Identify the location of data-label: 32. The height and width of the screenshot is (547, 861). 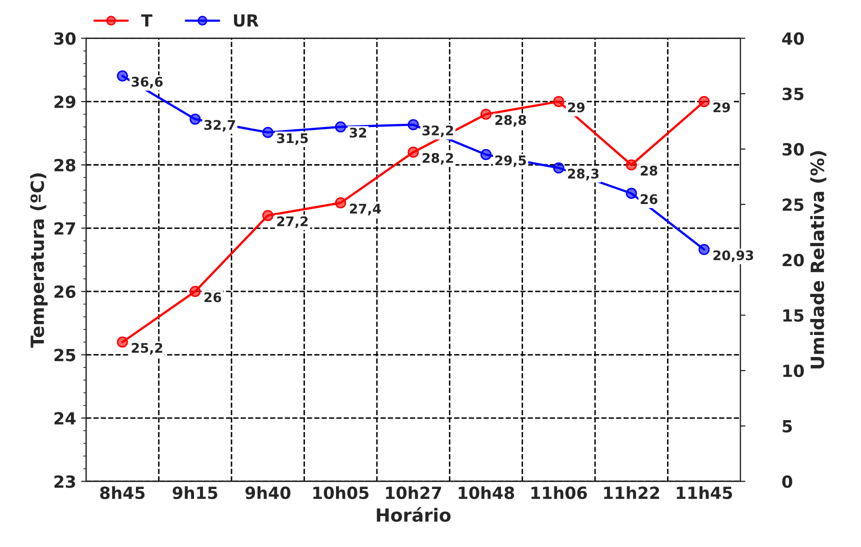
(358, 133).